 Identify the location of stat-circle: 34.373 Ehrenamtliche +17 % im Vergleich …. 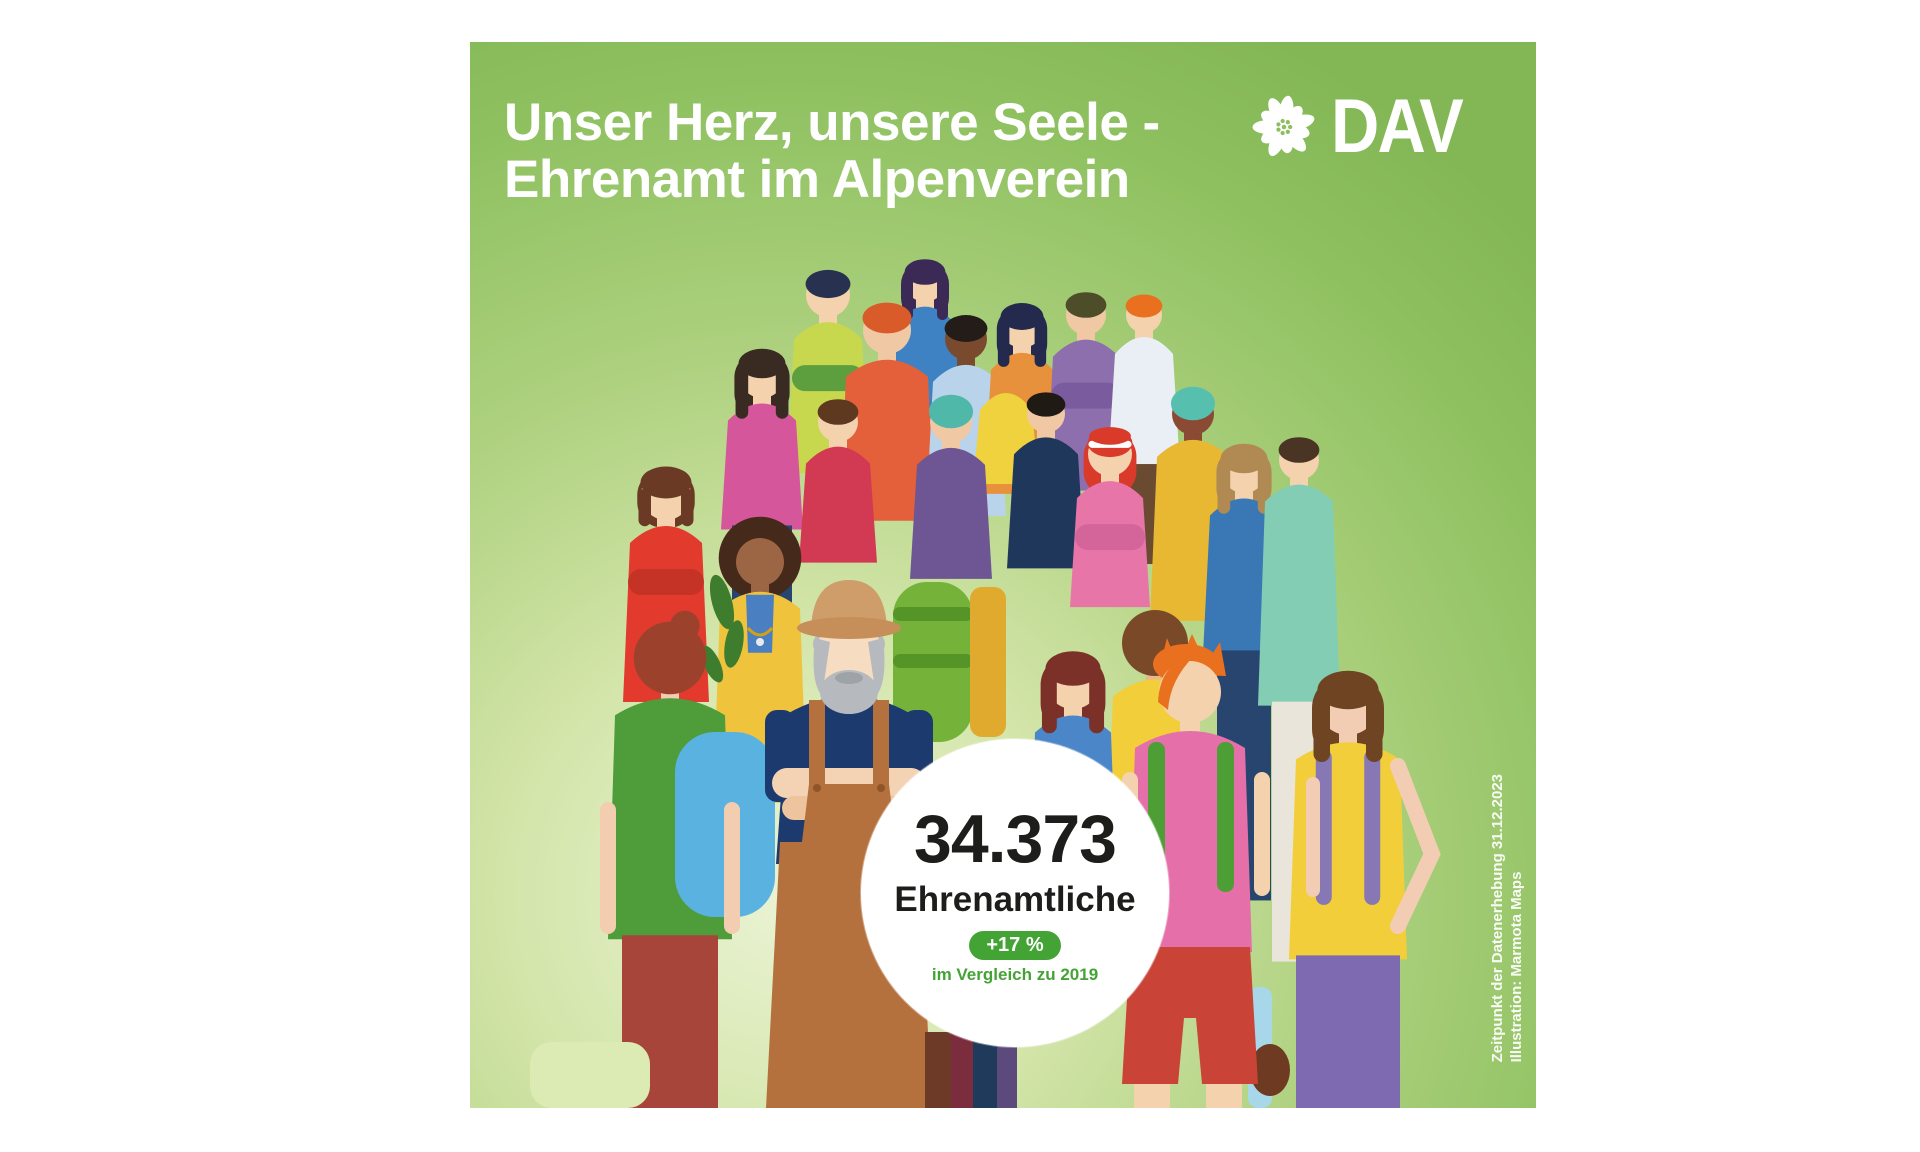
(1015, 893).